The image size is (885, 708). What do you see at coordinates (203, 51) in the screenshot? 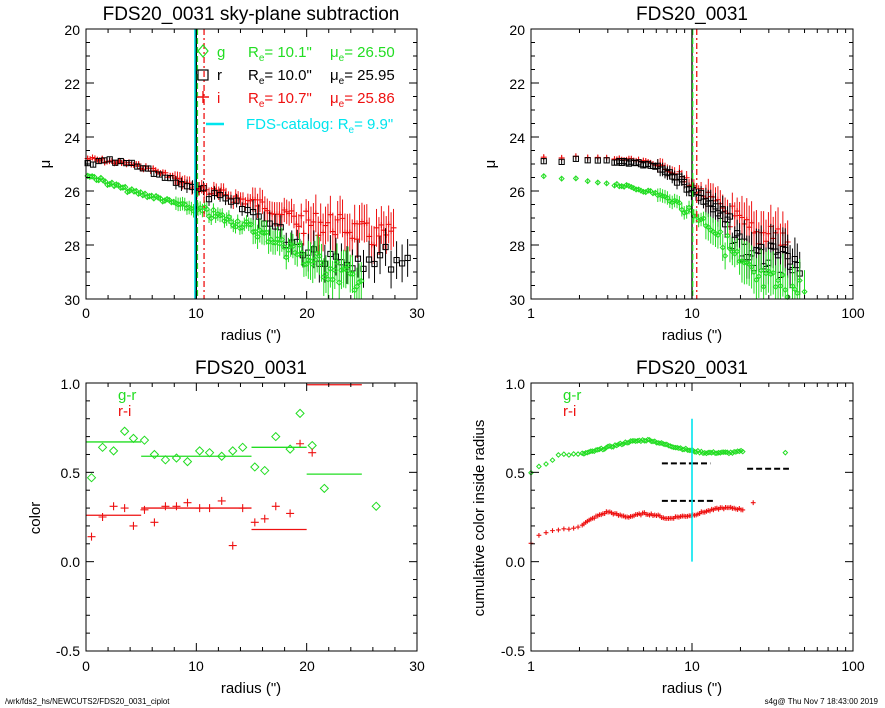
I see `legend-diamond-marker` at bounding box center [203, 51].